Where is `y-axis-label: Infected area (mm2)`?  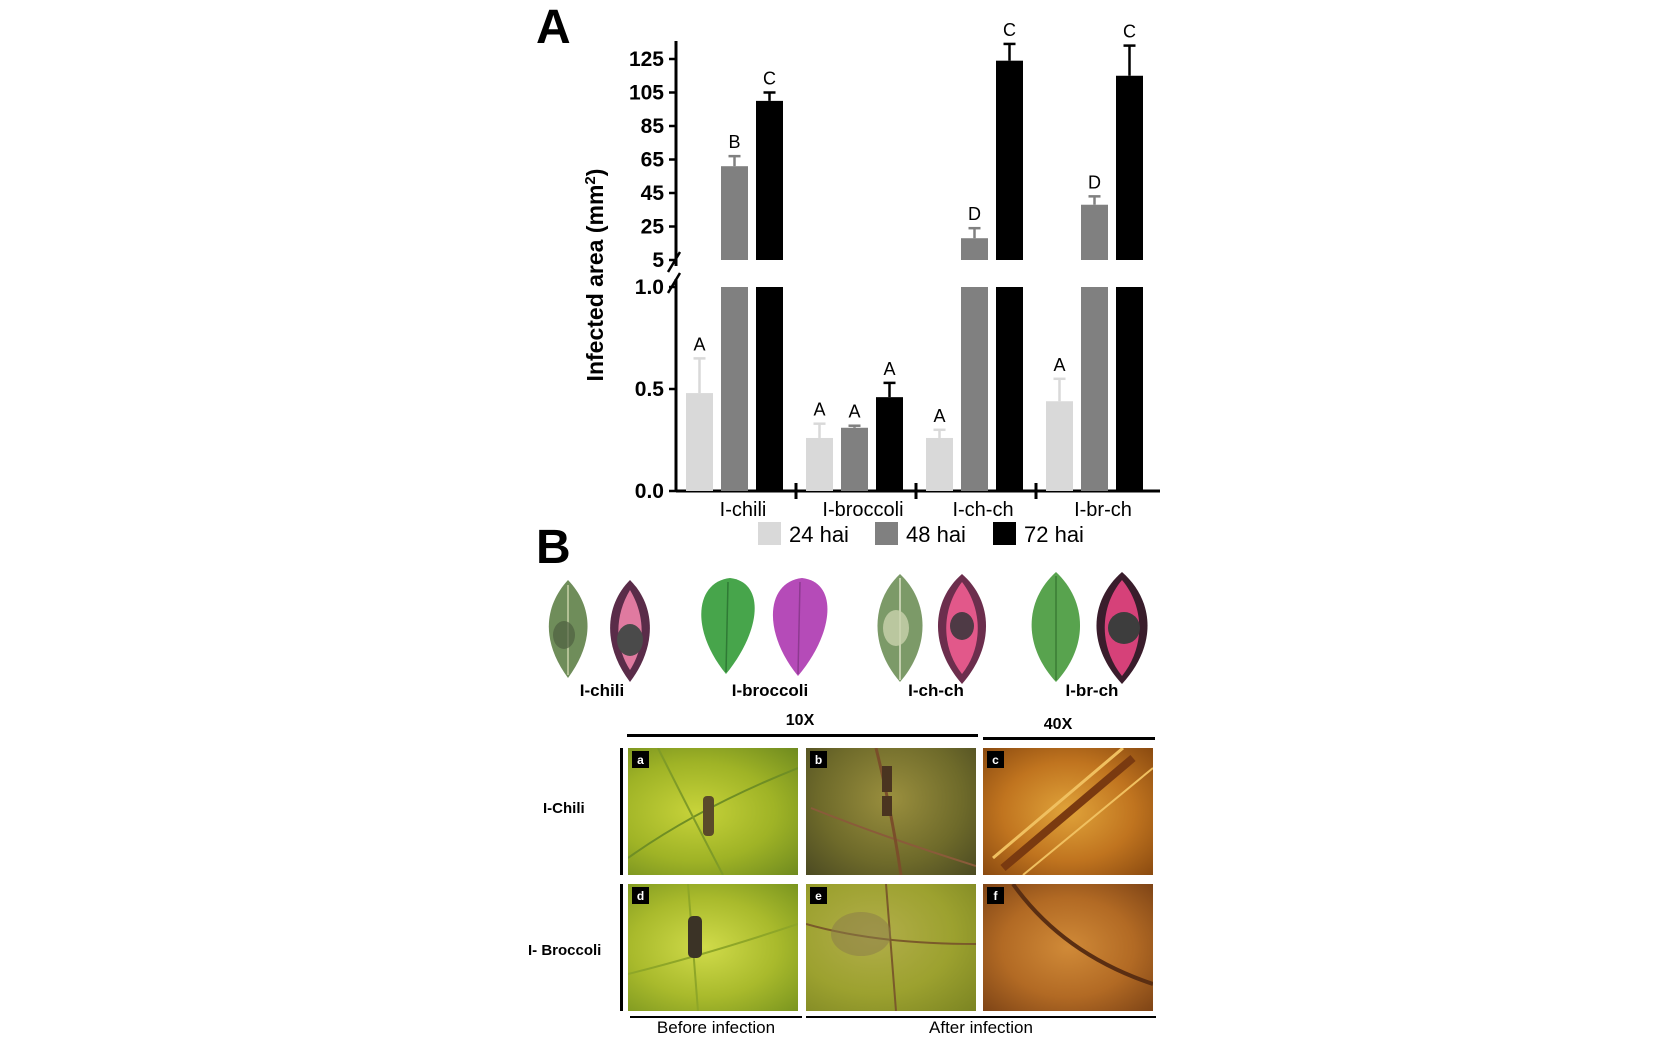 y-axis-label: Infected area (mm2) is located at coordinates (595, 275).